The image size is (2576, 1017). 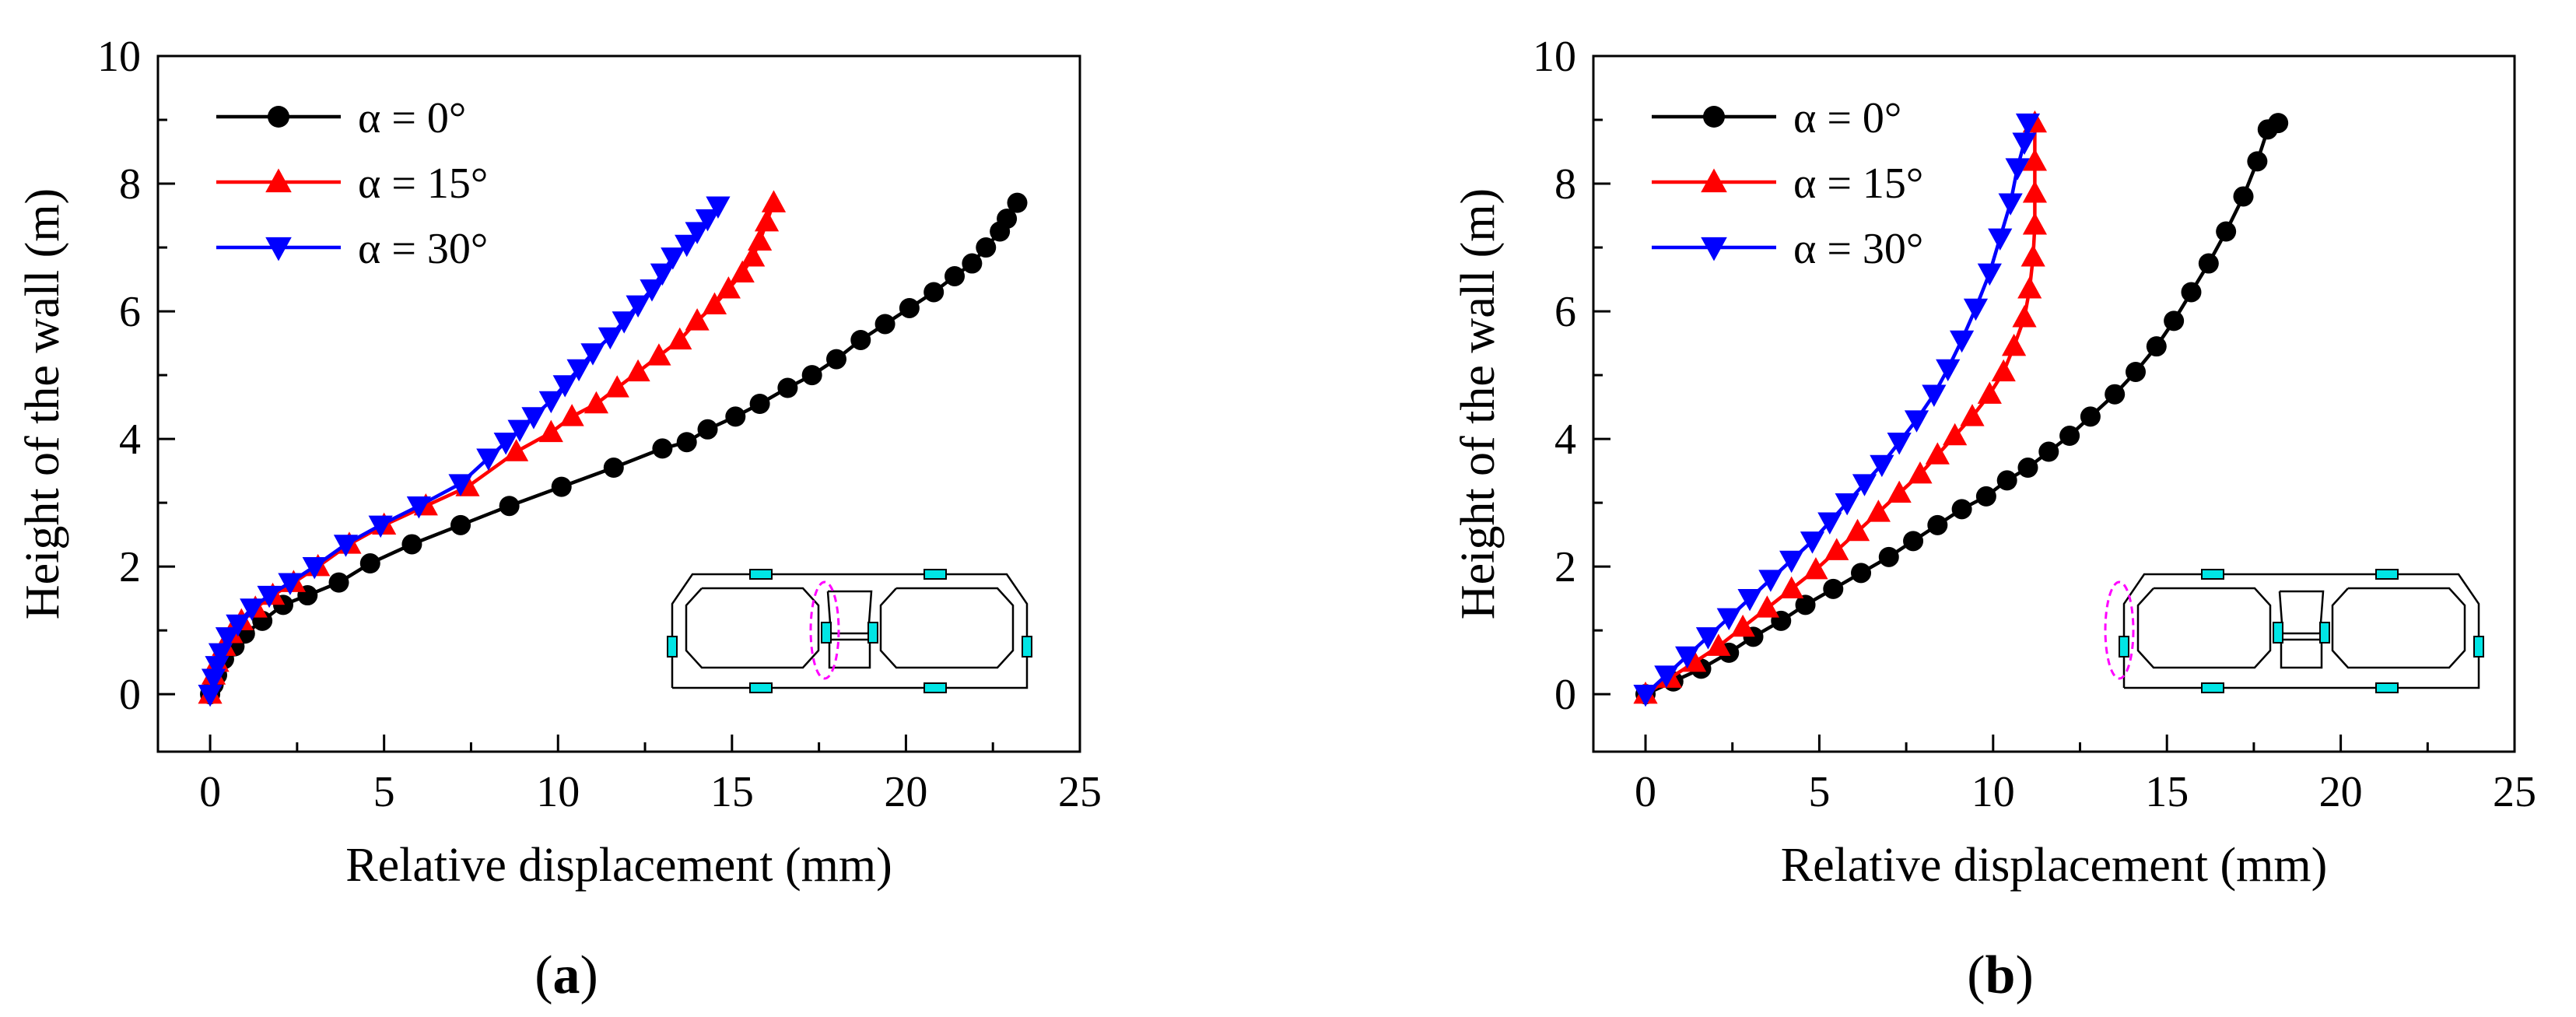 What do you see at coordinates (2054, 865) in the screenshot?
I see `x-axis-title: Relative displacement (mm)` at bounding box center [2054, 865].